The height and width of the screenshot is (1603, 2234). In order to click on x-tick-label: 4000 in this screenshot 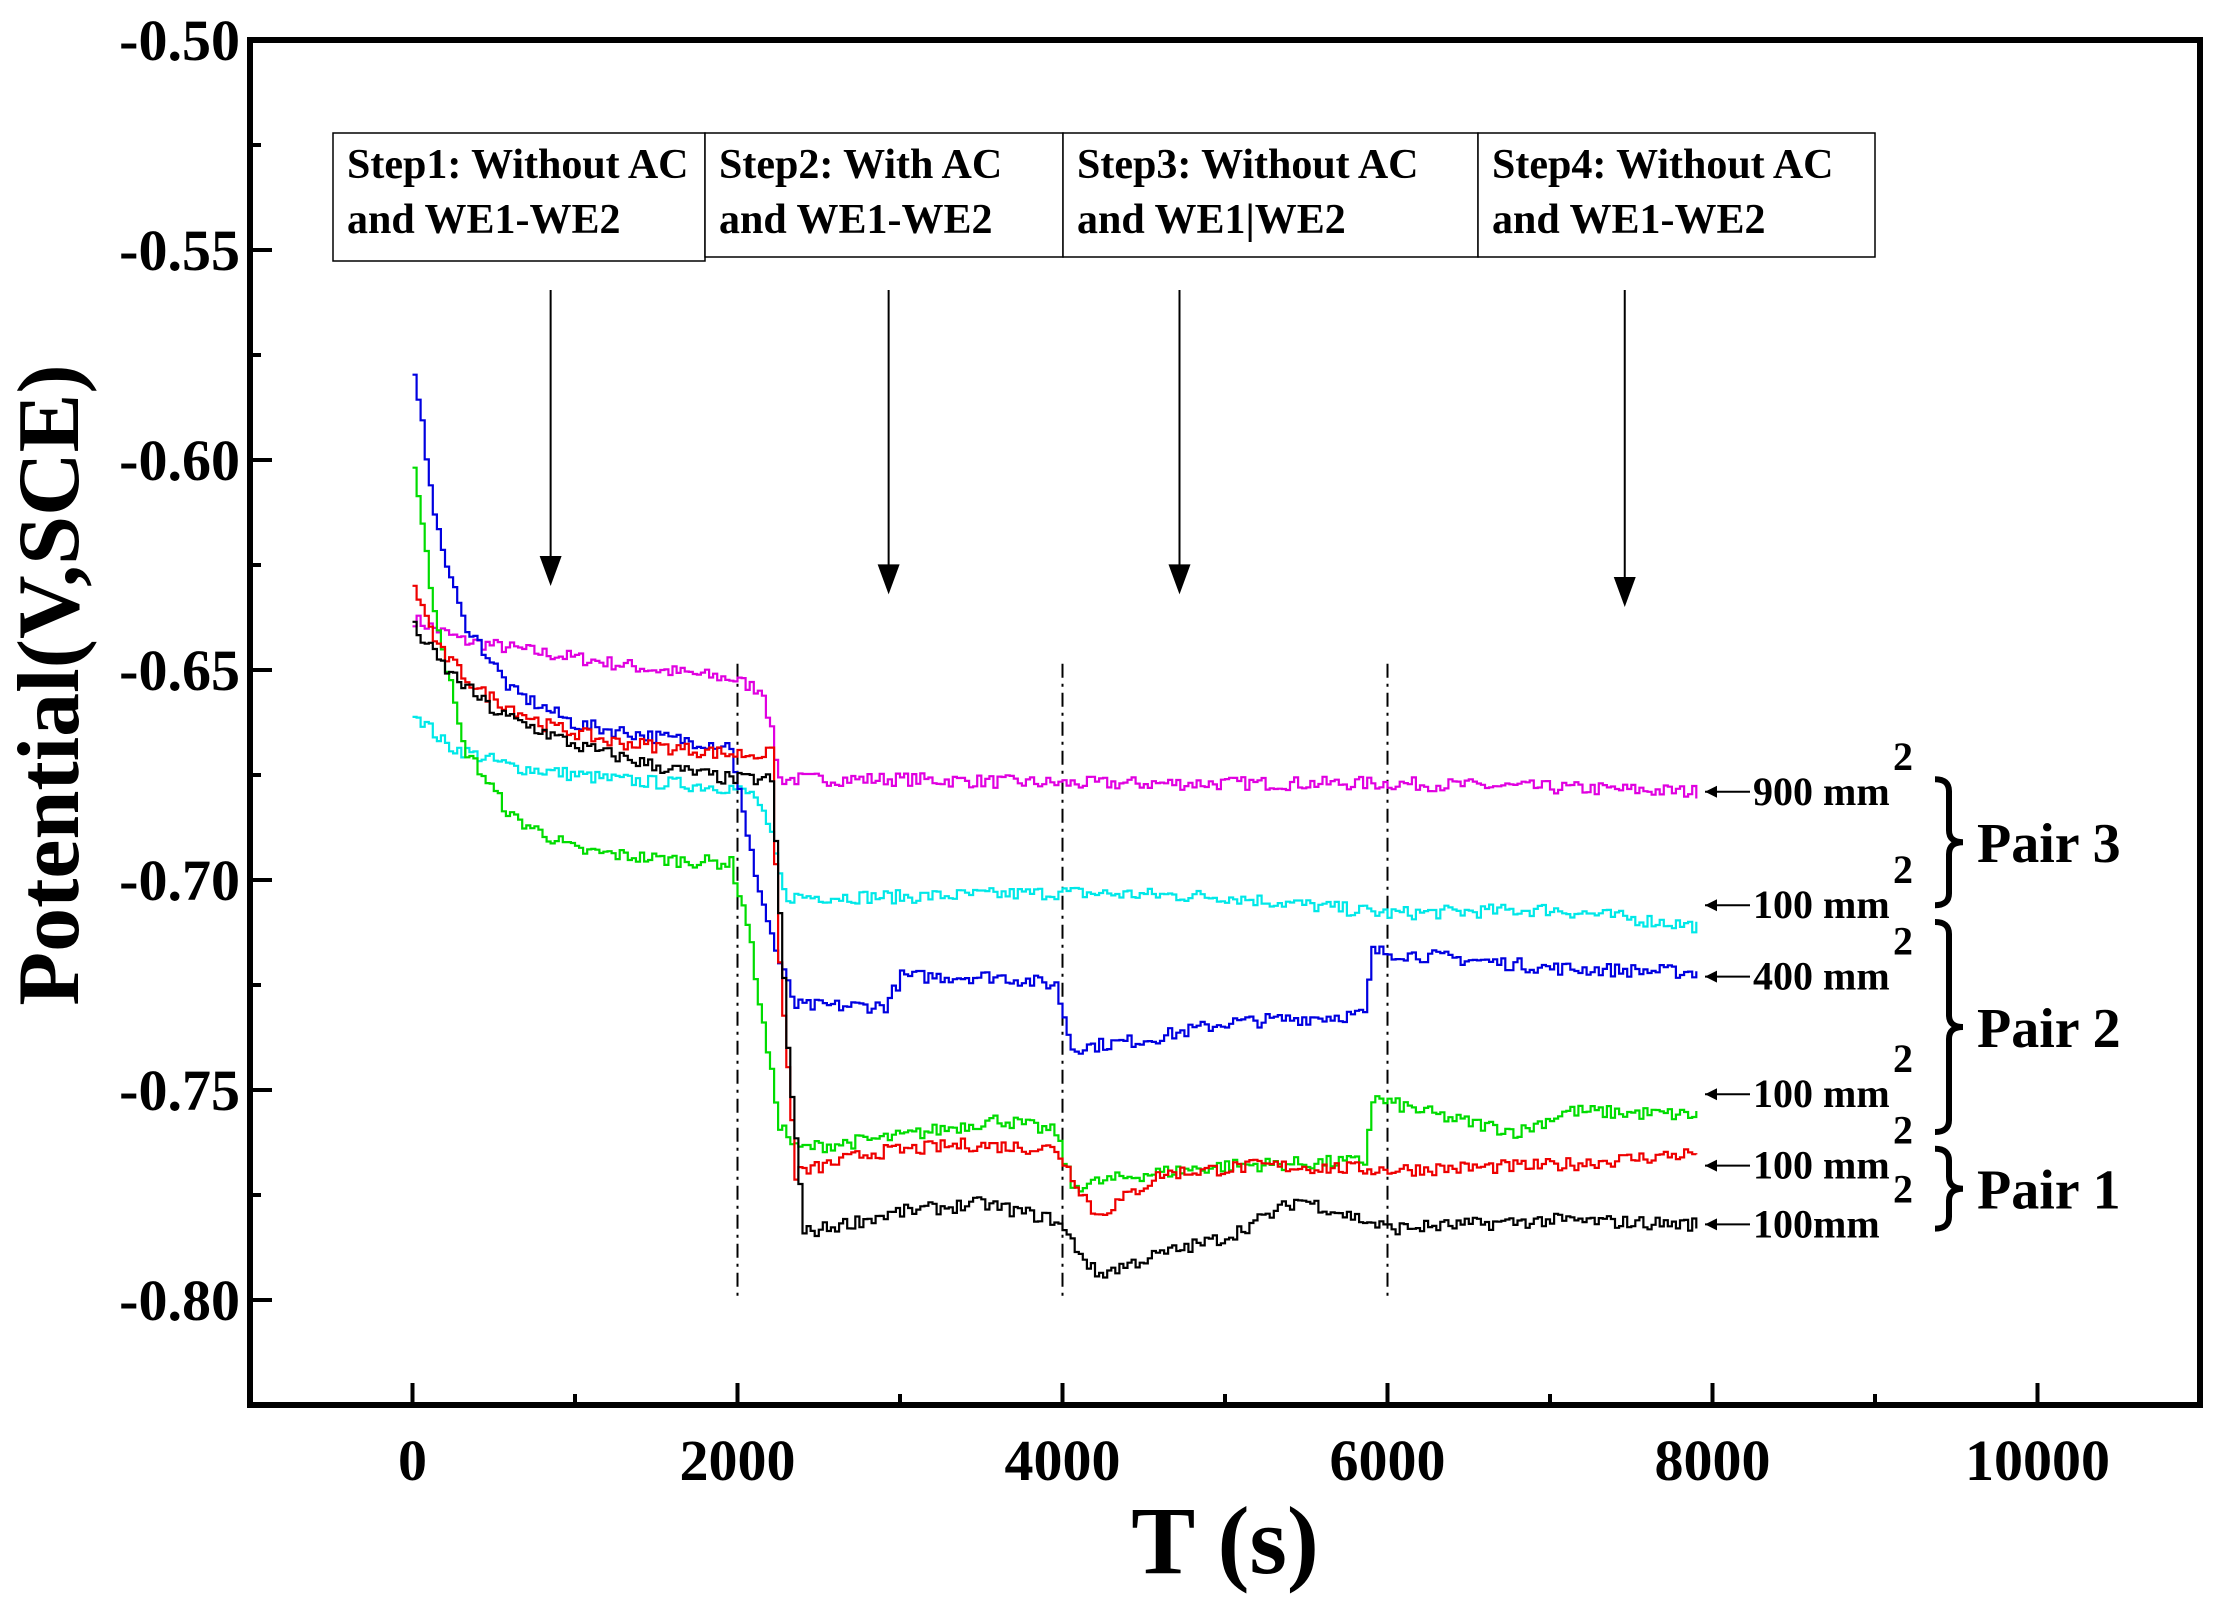, I will do `click(1063, 1460)`.